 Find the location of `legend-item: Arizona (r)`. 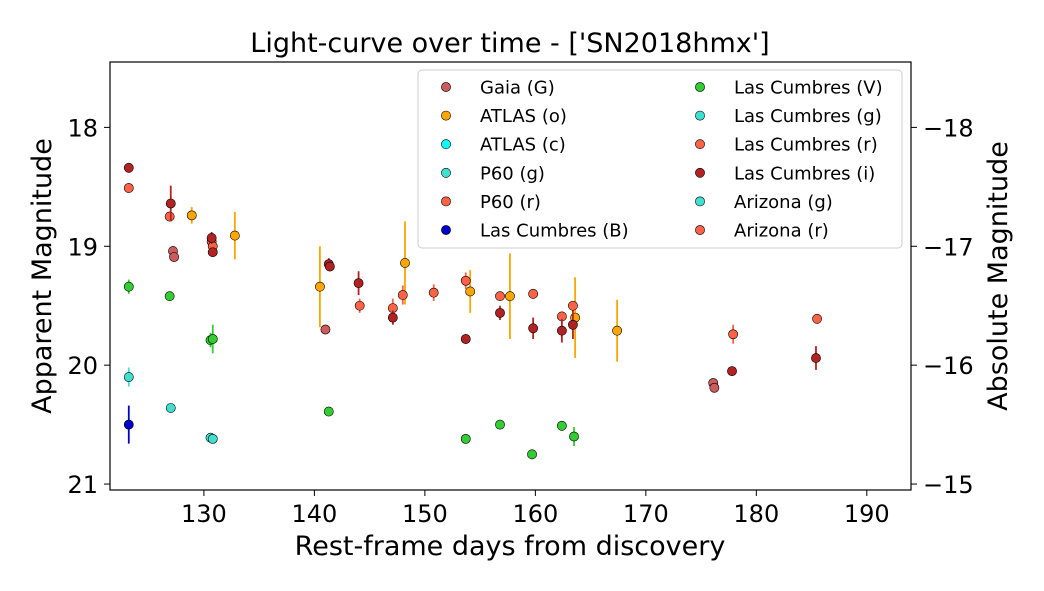

legend-item: Arizona (r) is located at coordinates (762, 231).